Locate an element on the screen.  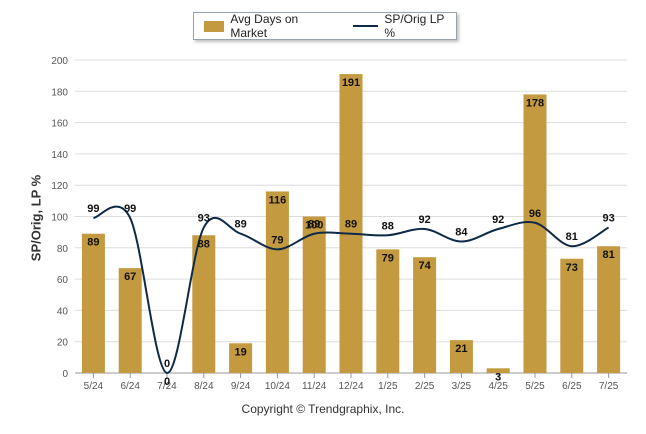
bar-value-label: 88 is located at coordinates (204, 244).